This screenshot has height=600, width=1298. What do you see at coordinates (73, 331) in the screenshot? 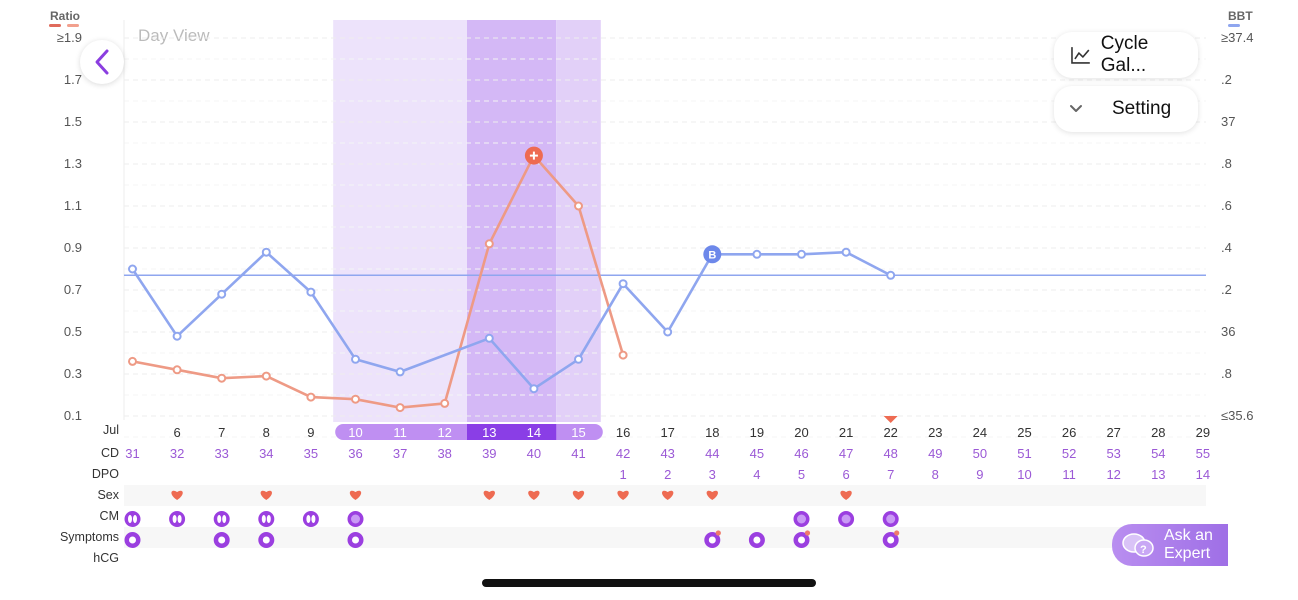
I see `left-axis-tick: 0.5` at bounding box center [73, 331].